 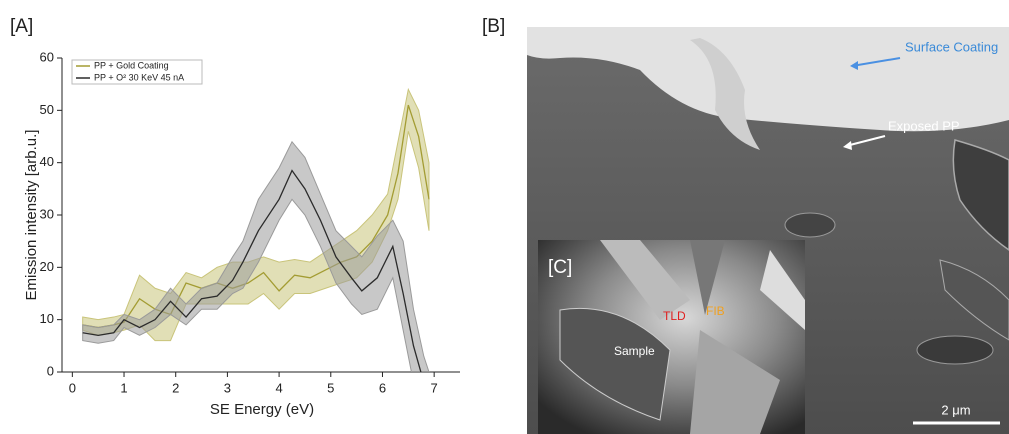 I want to click on x-tick-label: 6, so click(x=382, y=387).